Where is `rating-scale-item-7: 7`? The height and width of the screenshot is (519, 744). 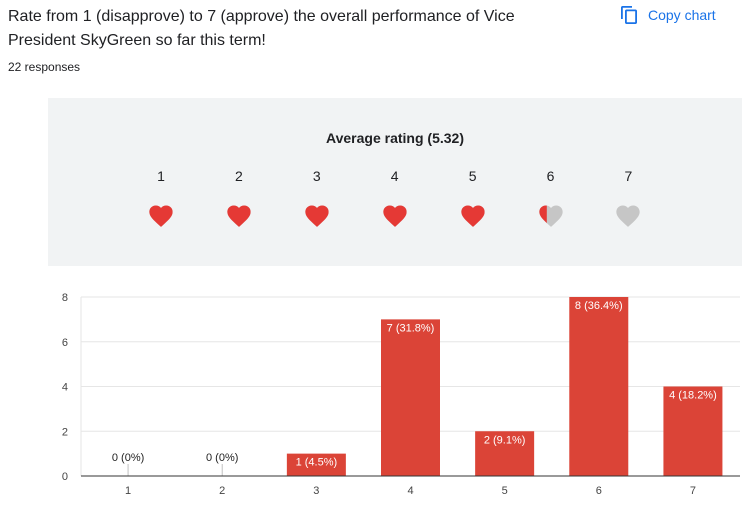 rating-scale-item-7: 7 is located at coordinates (628, 199).